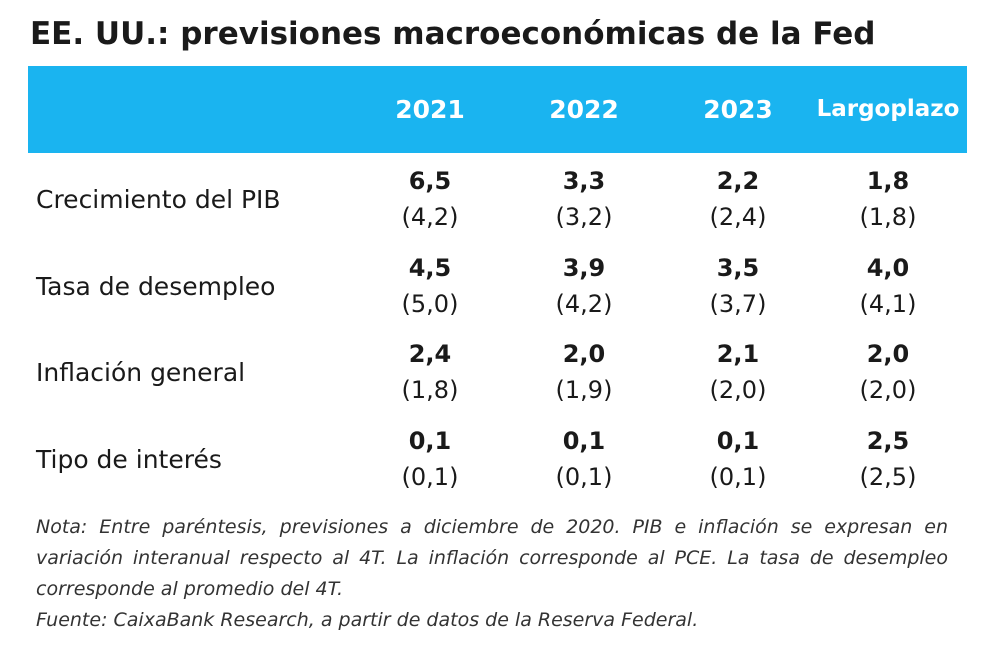 The height and width of the screenshot is (662, 1000). I want to click on current-forecast-value: 1,8, so click(888, 181).